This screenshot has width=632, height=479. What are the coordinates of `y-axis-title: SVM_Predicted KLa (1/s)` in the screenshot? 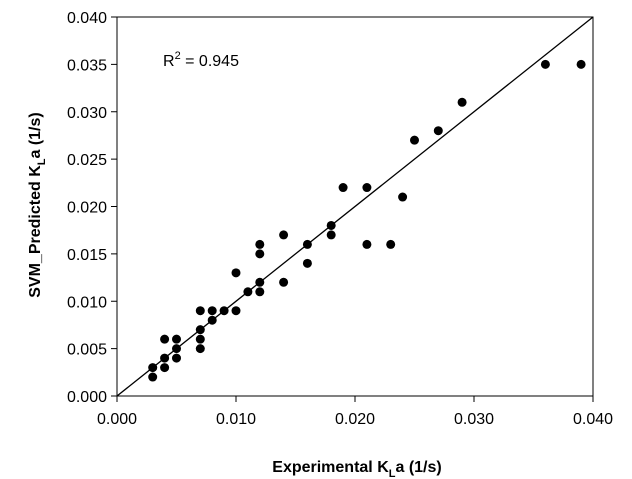 It's located at (37, 204).